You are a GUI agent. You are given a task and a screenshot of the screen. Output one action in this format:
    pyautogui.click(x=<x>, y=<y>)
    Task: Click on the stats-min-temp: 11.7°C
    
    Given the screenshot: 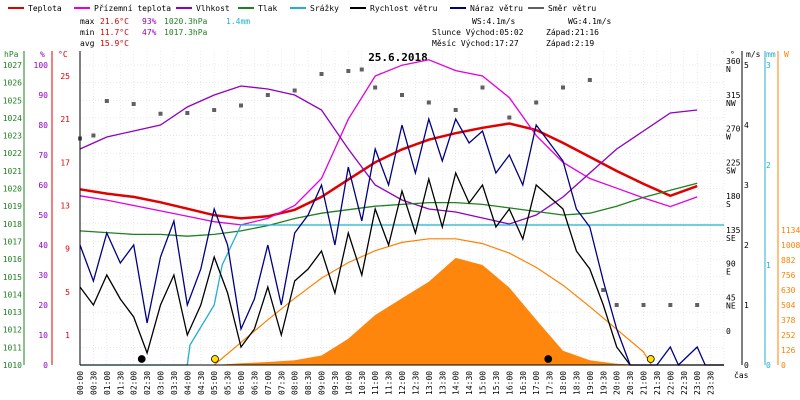 What is the action you would take?
    pyautogui.click(x=114, y=32)
    